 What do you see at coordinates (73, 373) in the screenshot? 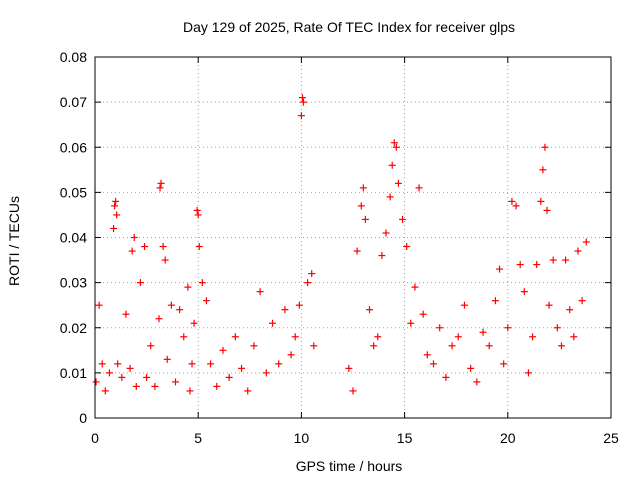
I see `y-tick-label: 0.01` at bounding box center [73, 373].